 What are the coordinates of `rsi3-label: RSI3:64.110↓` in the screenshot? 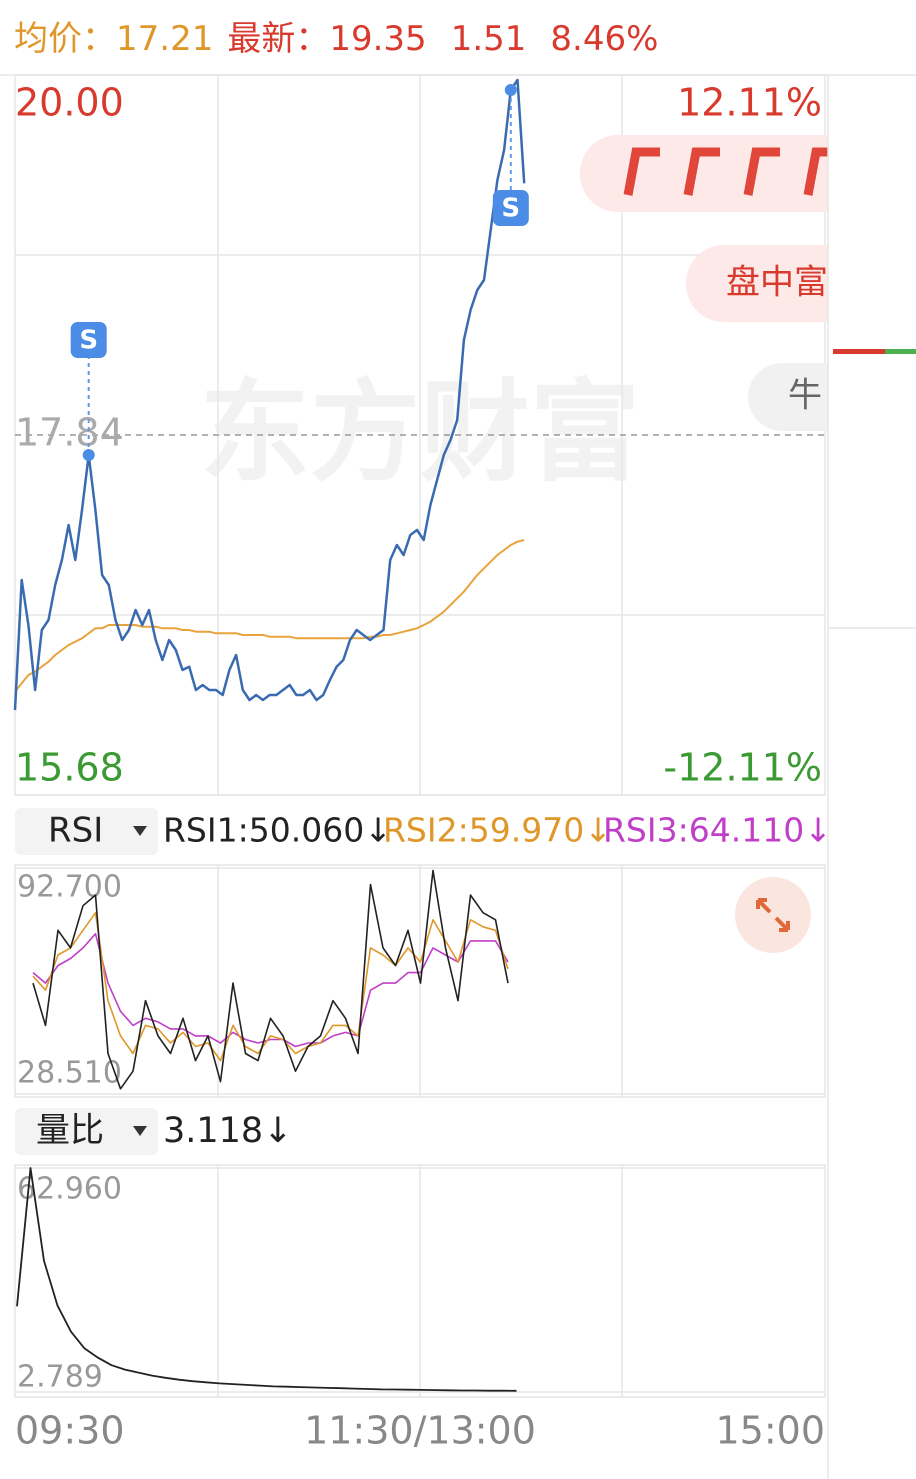 It's located at (717, 830).